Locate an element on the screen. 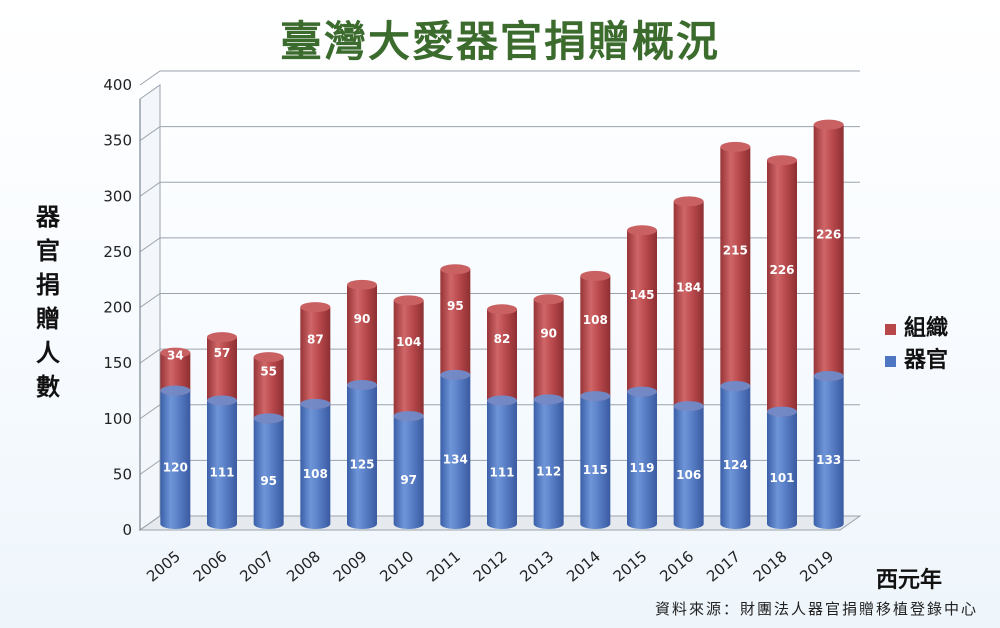 The height and width of the screenshot is (628, 1000). y-tick-label: 350 is located at coordinates (117, 141).